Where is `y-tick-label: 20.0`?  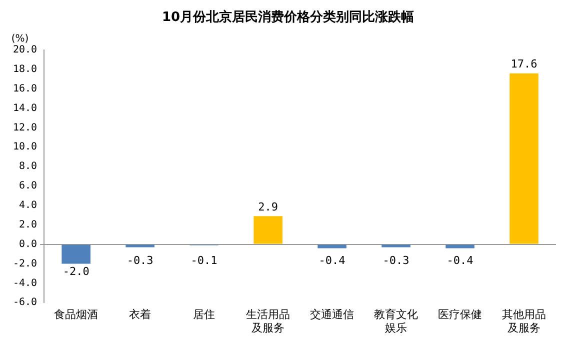
y-tick-label: 20.0 is located at coordinates (25, 50).